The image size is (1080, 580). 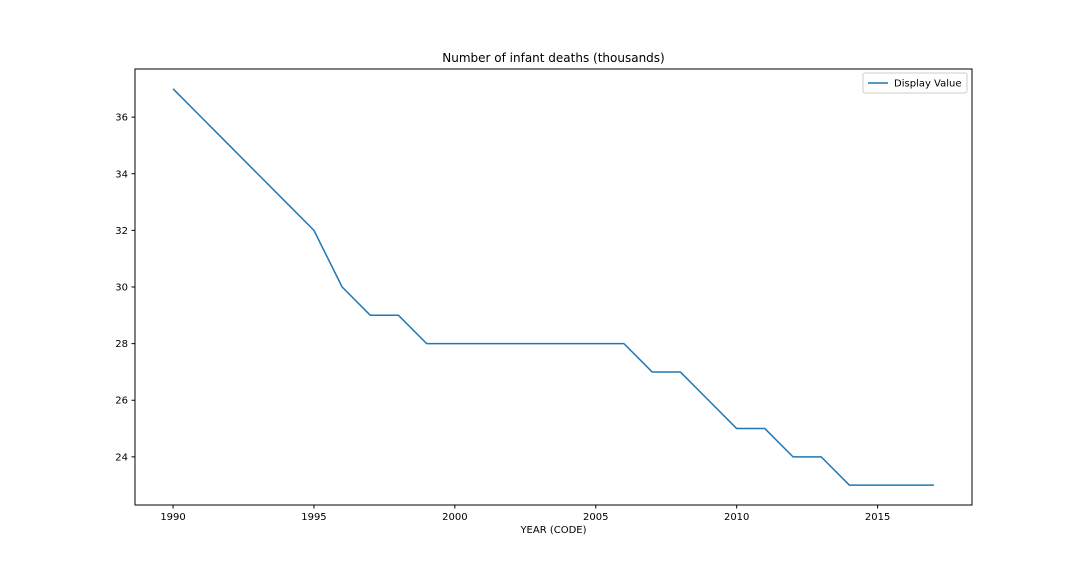 What do you see at coordinates (121, 457) in the screenshot?
I see `y-tick-label: 24` at bounding box center [121, 457].